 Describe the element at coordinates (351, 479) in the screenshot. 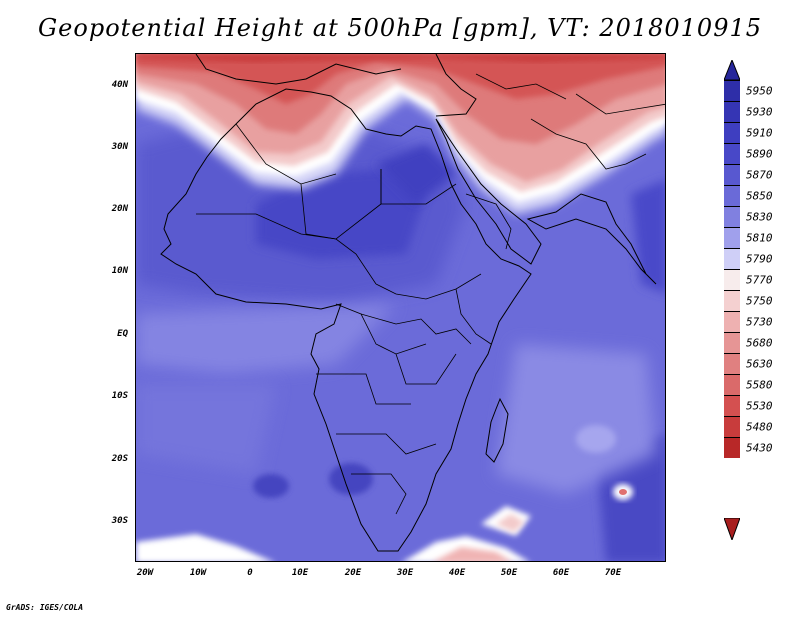

I see `field-region-5890-namibia-b` at that location.